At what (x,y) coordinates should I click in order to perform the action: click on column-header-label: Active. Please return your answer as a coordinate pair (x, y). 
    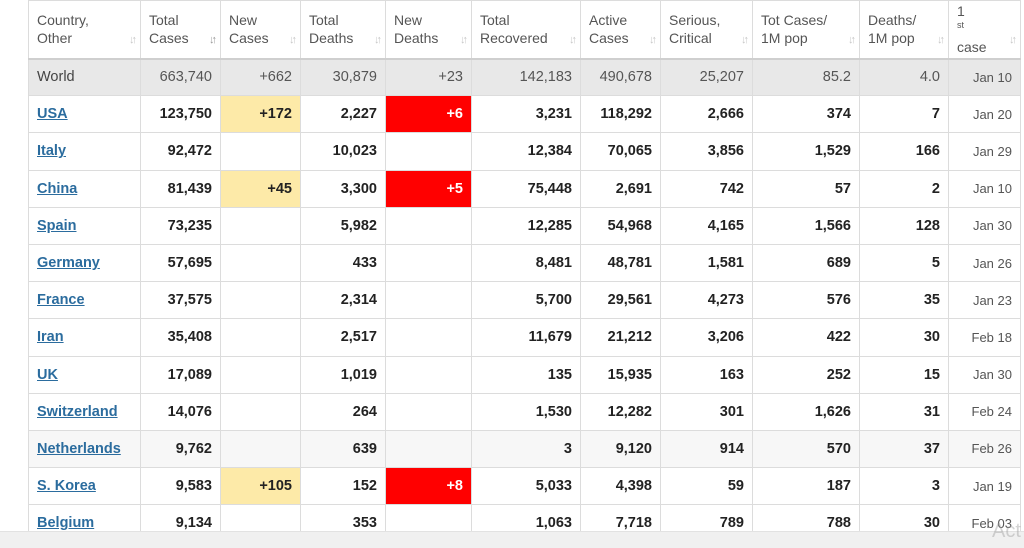
    Looking at the image, I should click on (608, 20).